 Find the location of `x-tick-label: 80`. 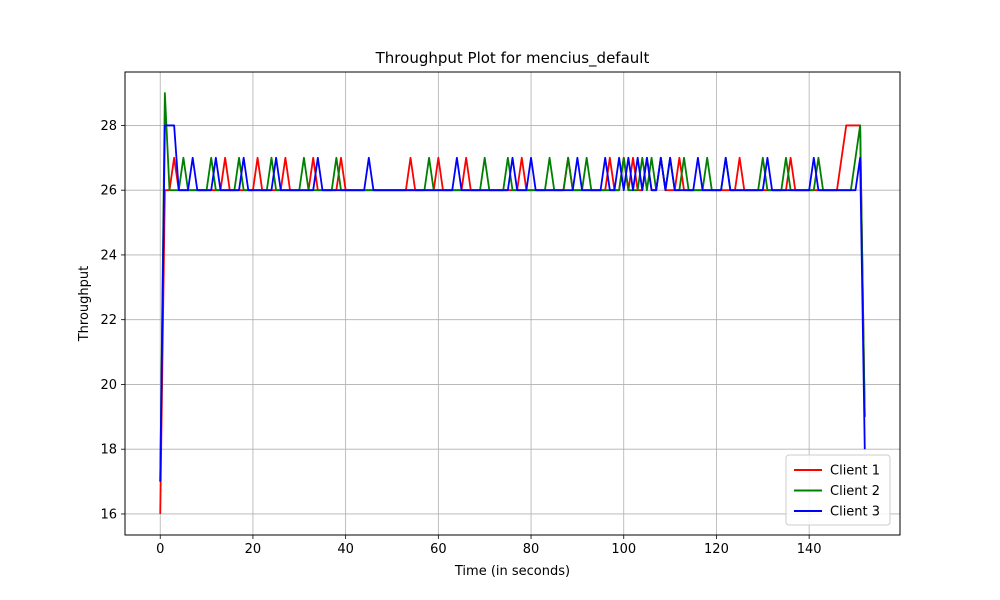

x-tick-label: 80 is located at coordinates (531, 549).